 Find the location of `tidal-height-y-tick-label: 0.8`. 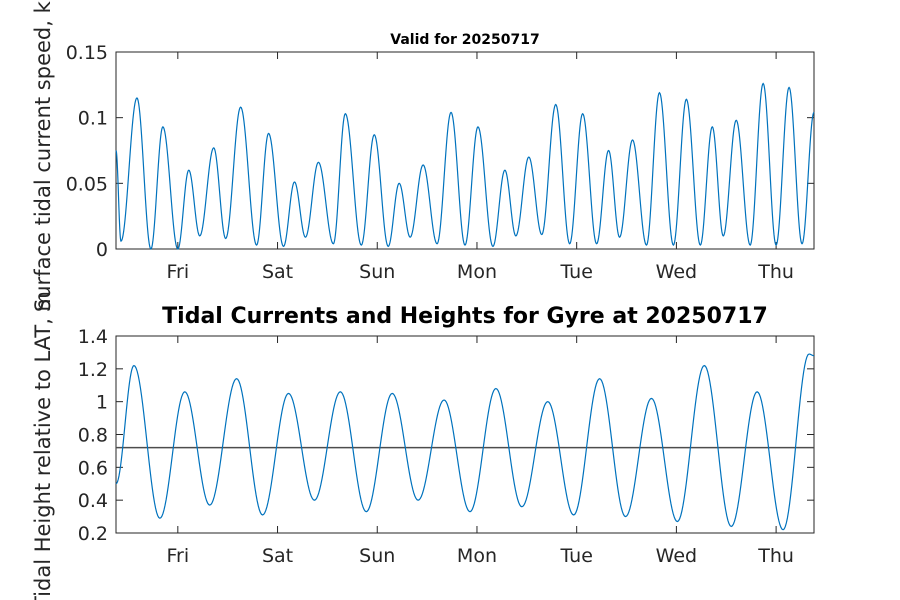

tidal-height-y-tick-label: 0.8 is located at coordinates (93, 436).